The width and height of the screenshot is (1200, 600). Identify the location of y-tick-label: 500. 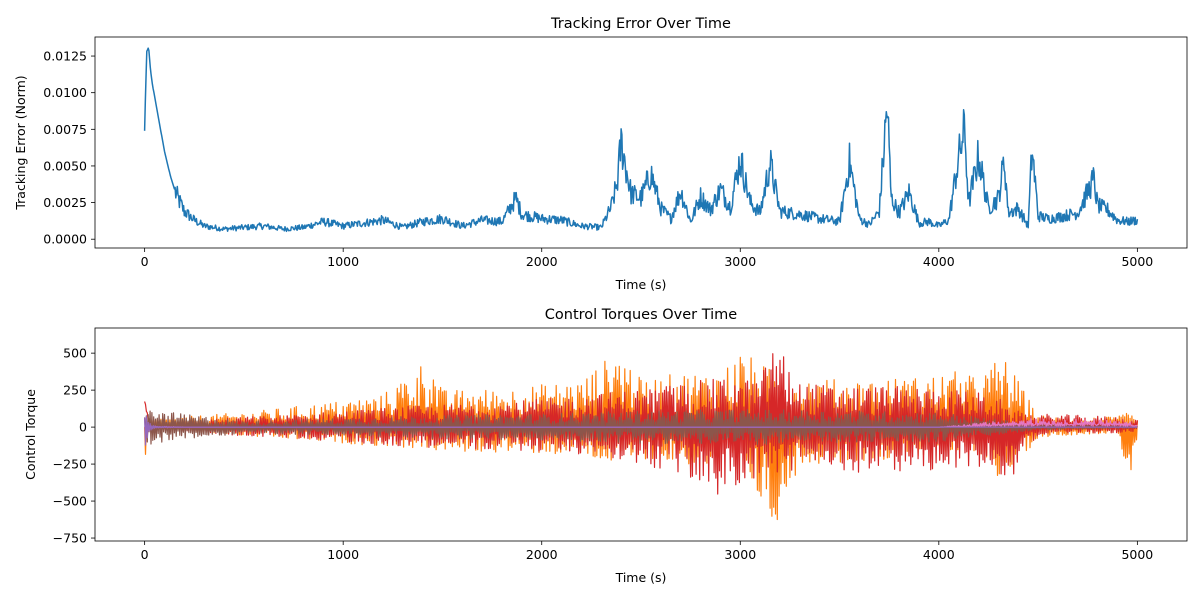
(75, 353).